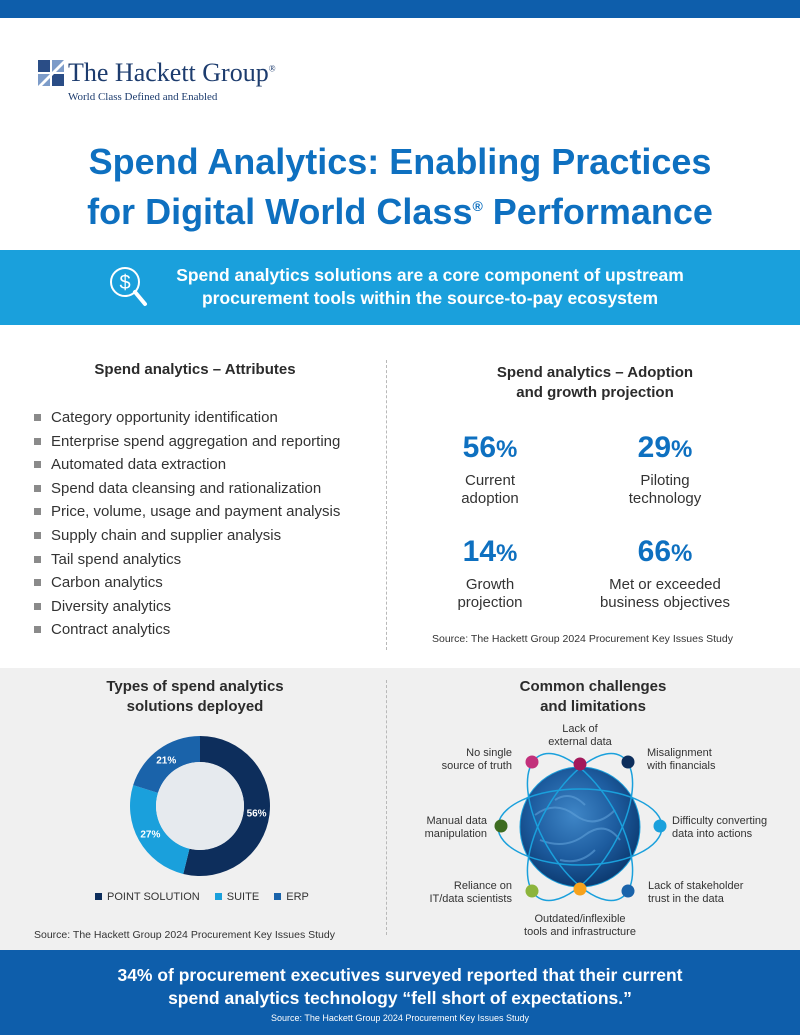 The height and width of the screenshot is (1035, 800). What do you see at coordinates (386, 505) in the screenshot?
I see `section-divider` at bounding box center [386, 505].